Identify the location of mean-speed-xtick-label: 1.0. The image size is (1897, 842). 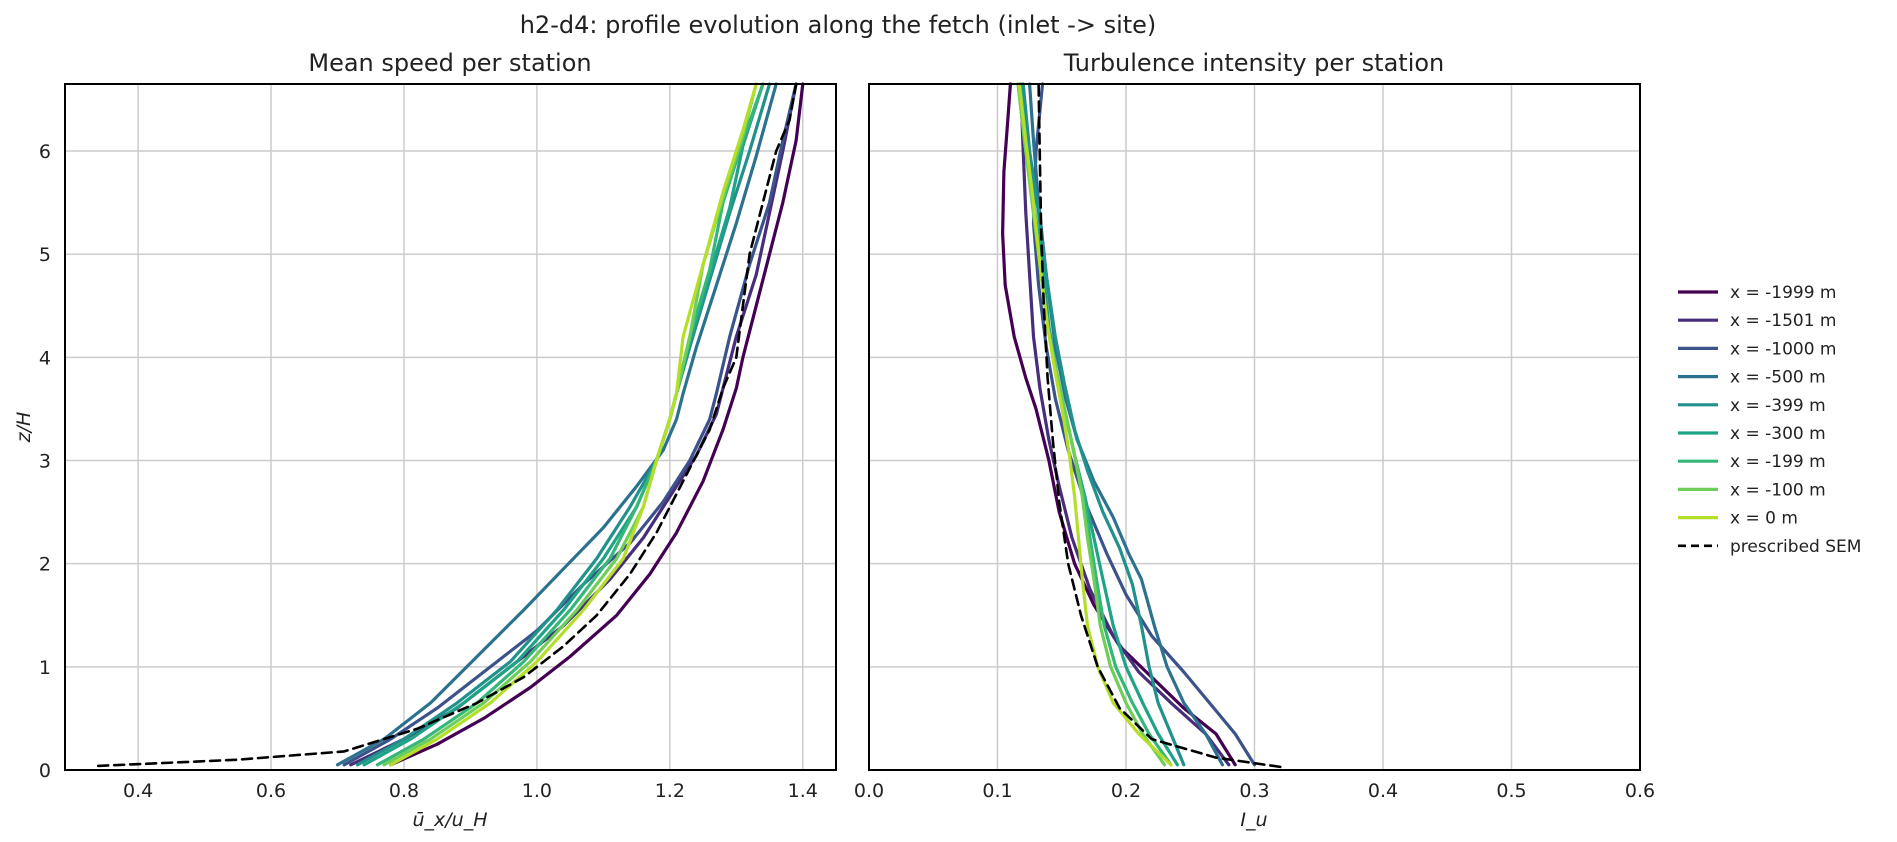
(537, 791).